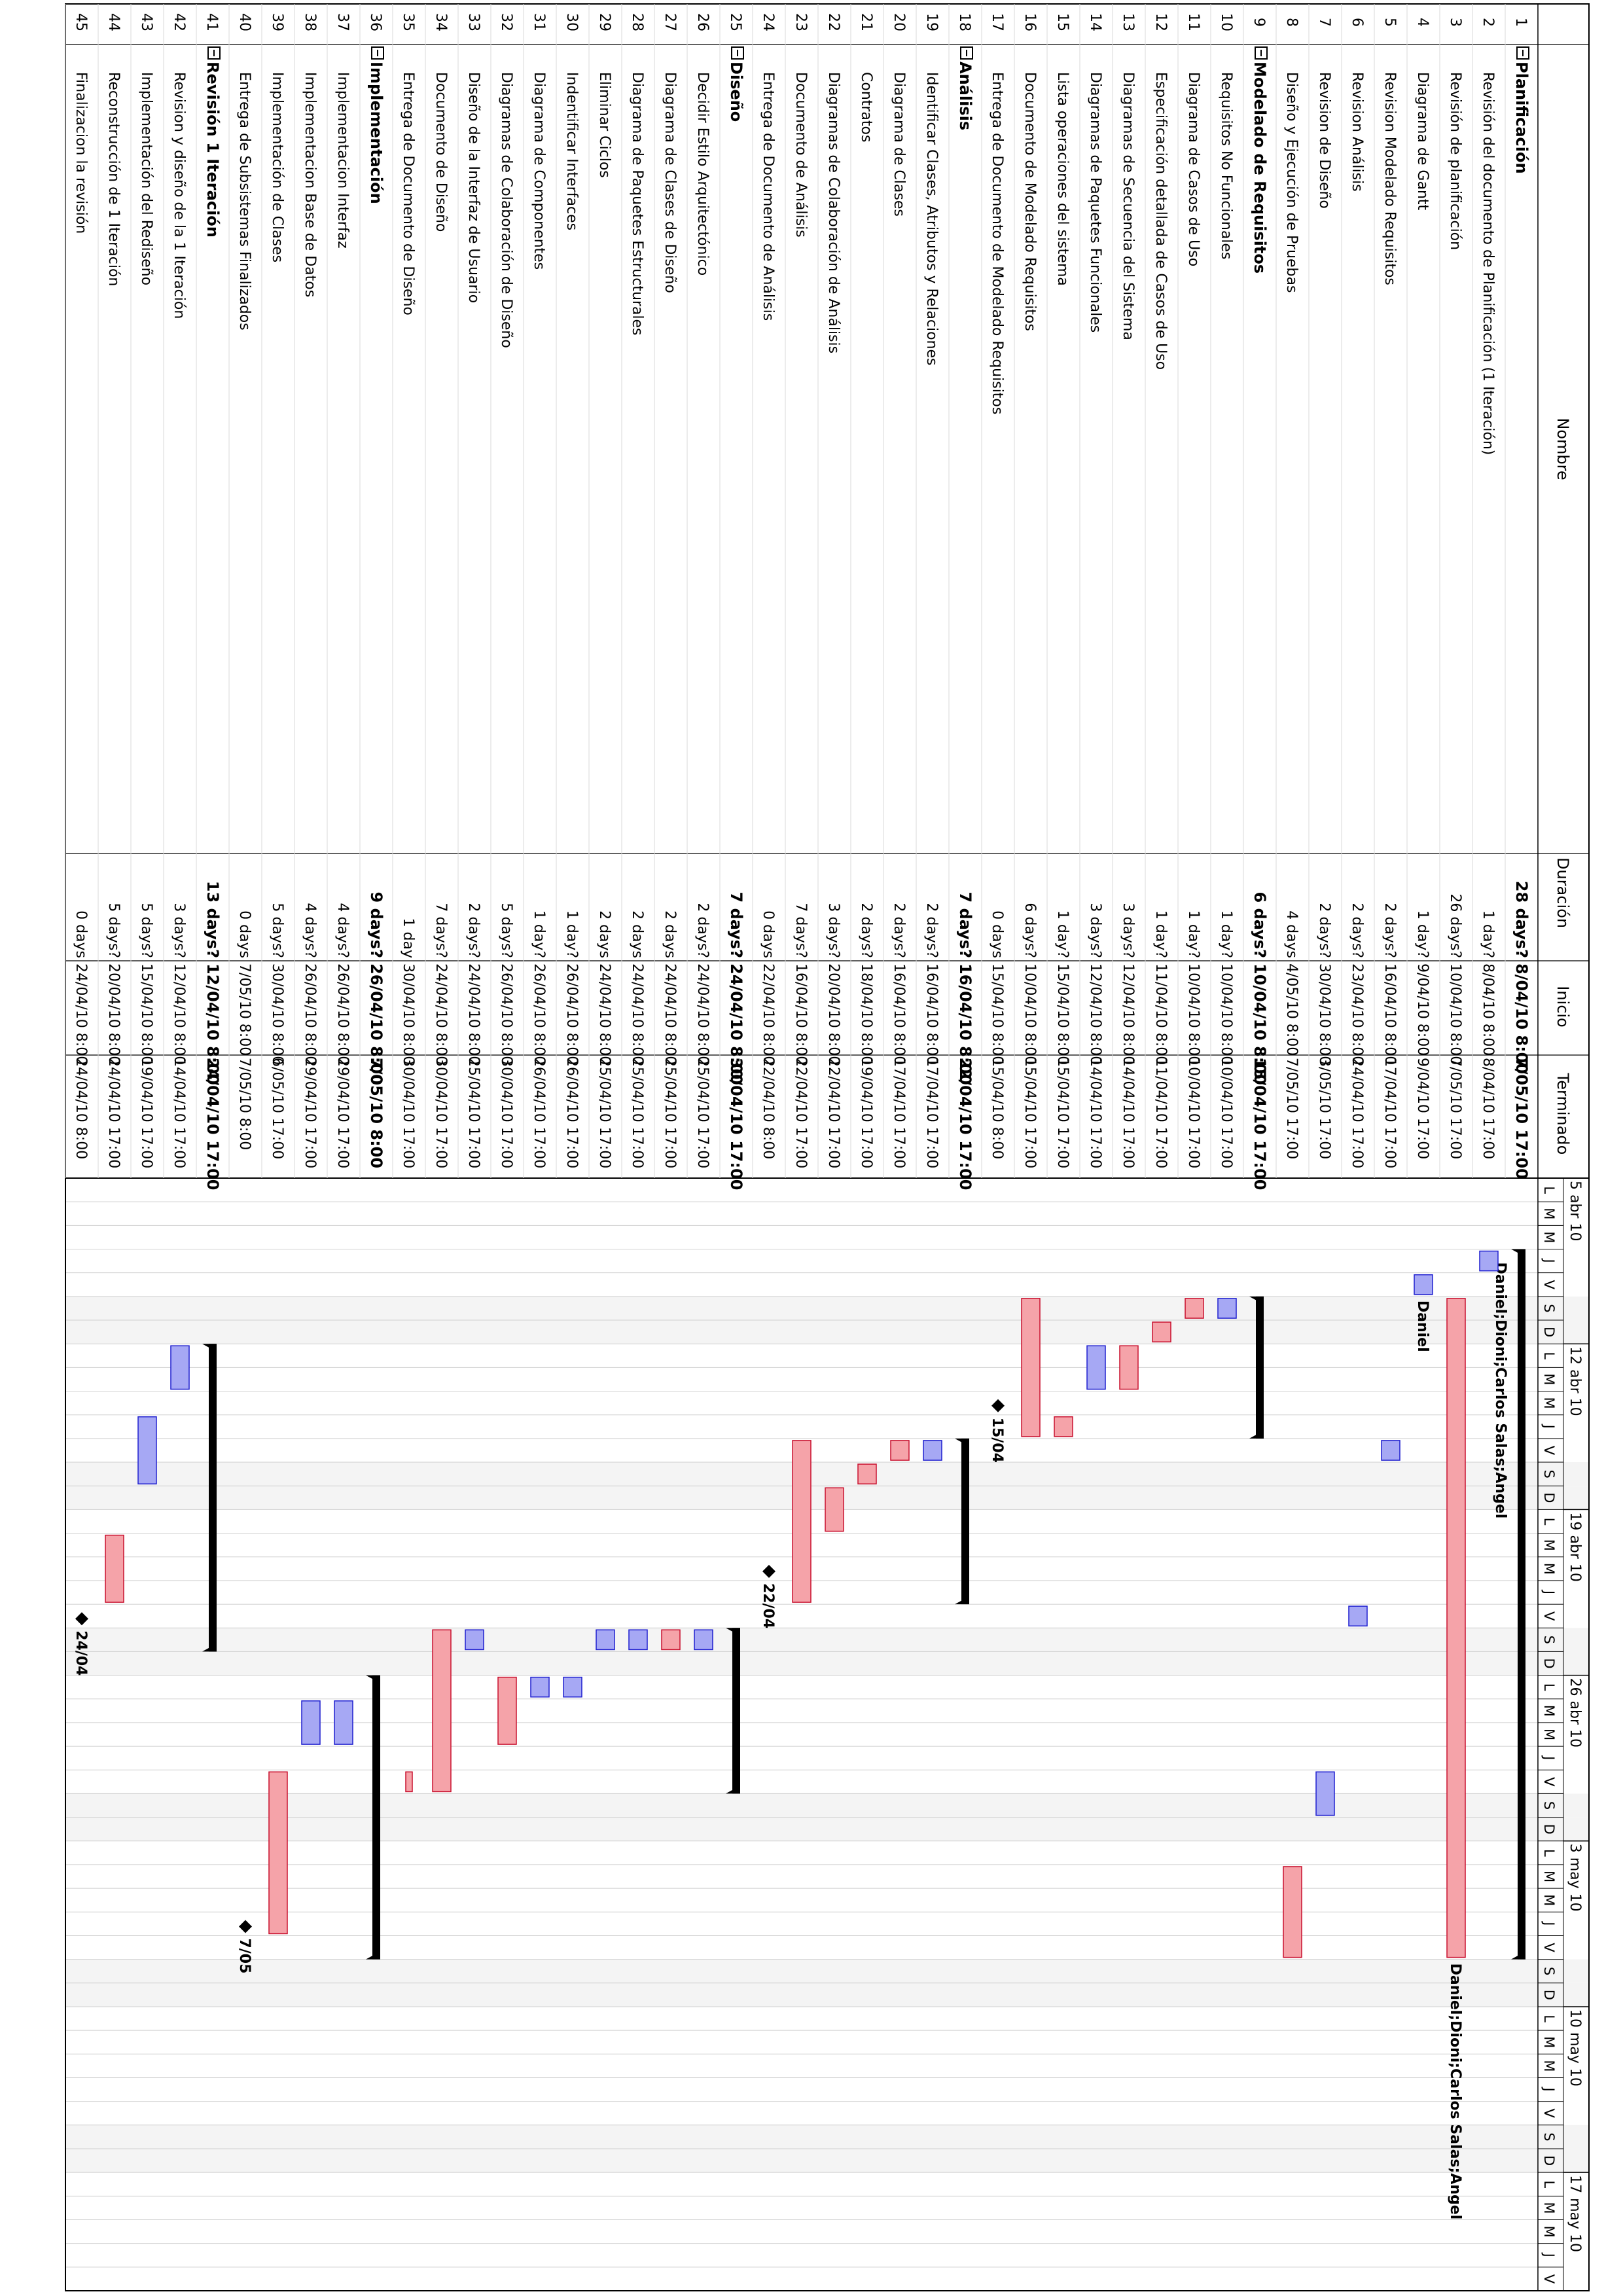 This screenshot has width=1623, height=2296. I want to click on task-start: 10/04/10 8:00, so click(1455, 1014).